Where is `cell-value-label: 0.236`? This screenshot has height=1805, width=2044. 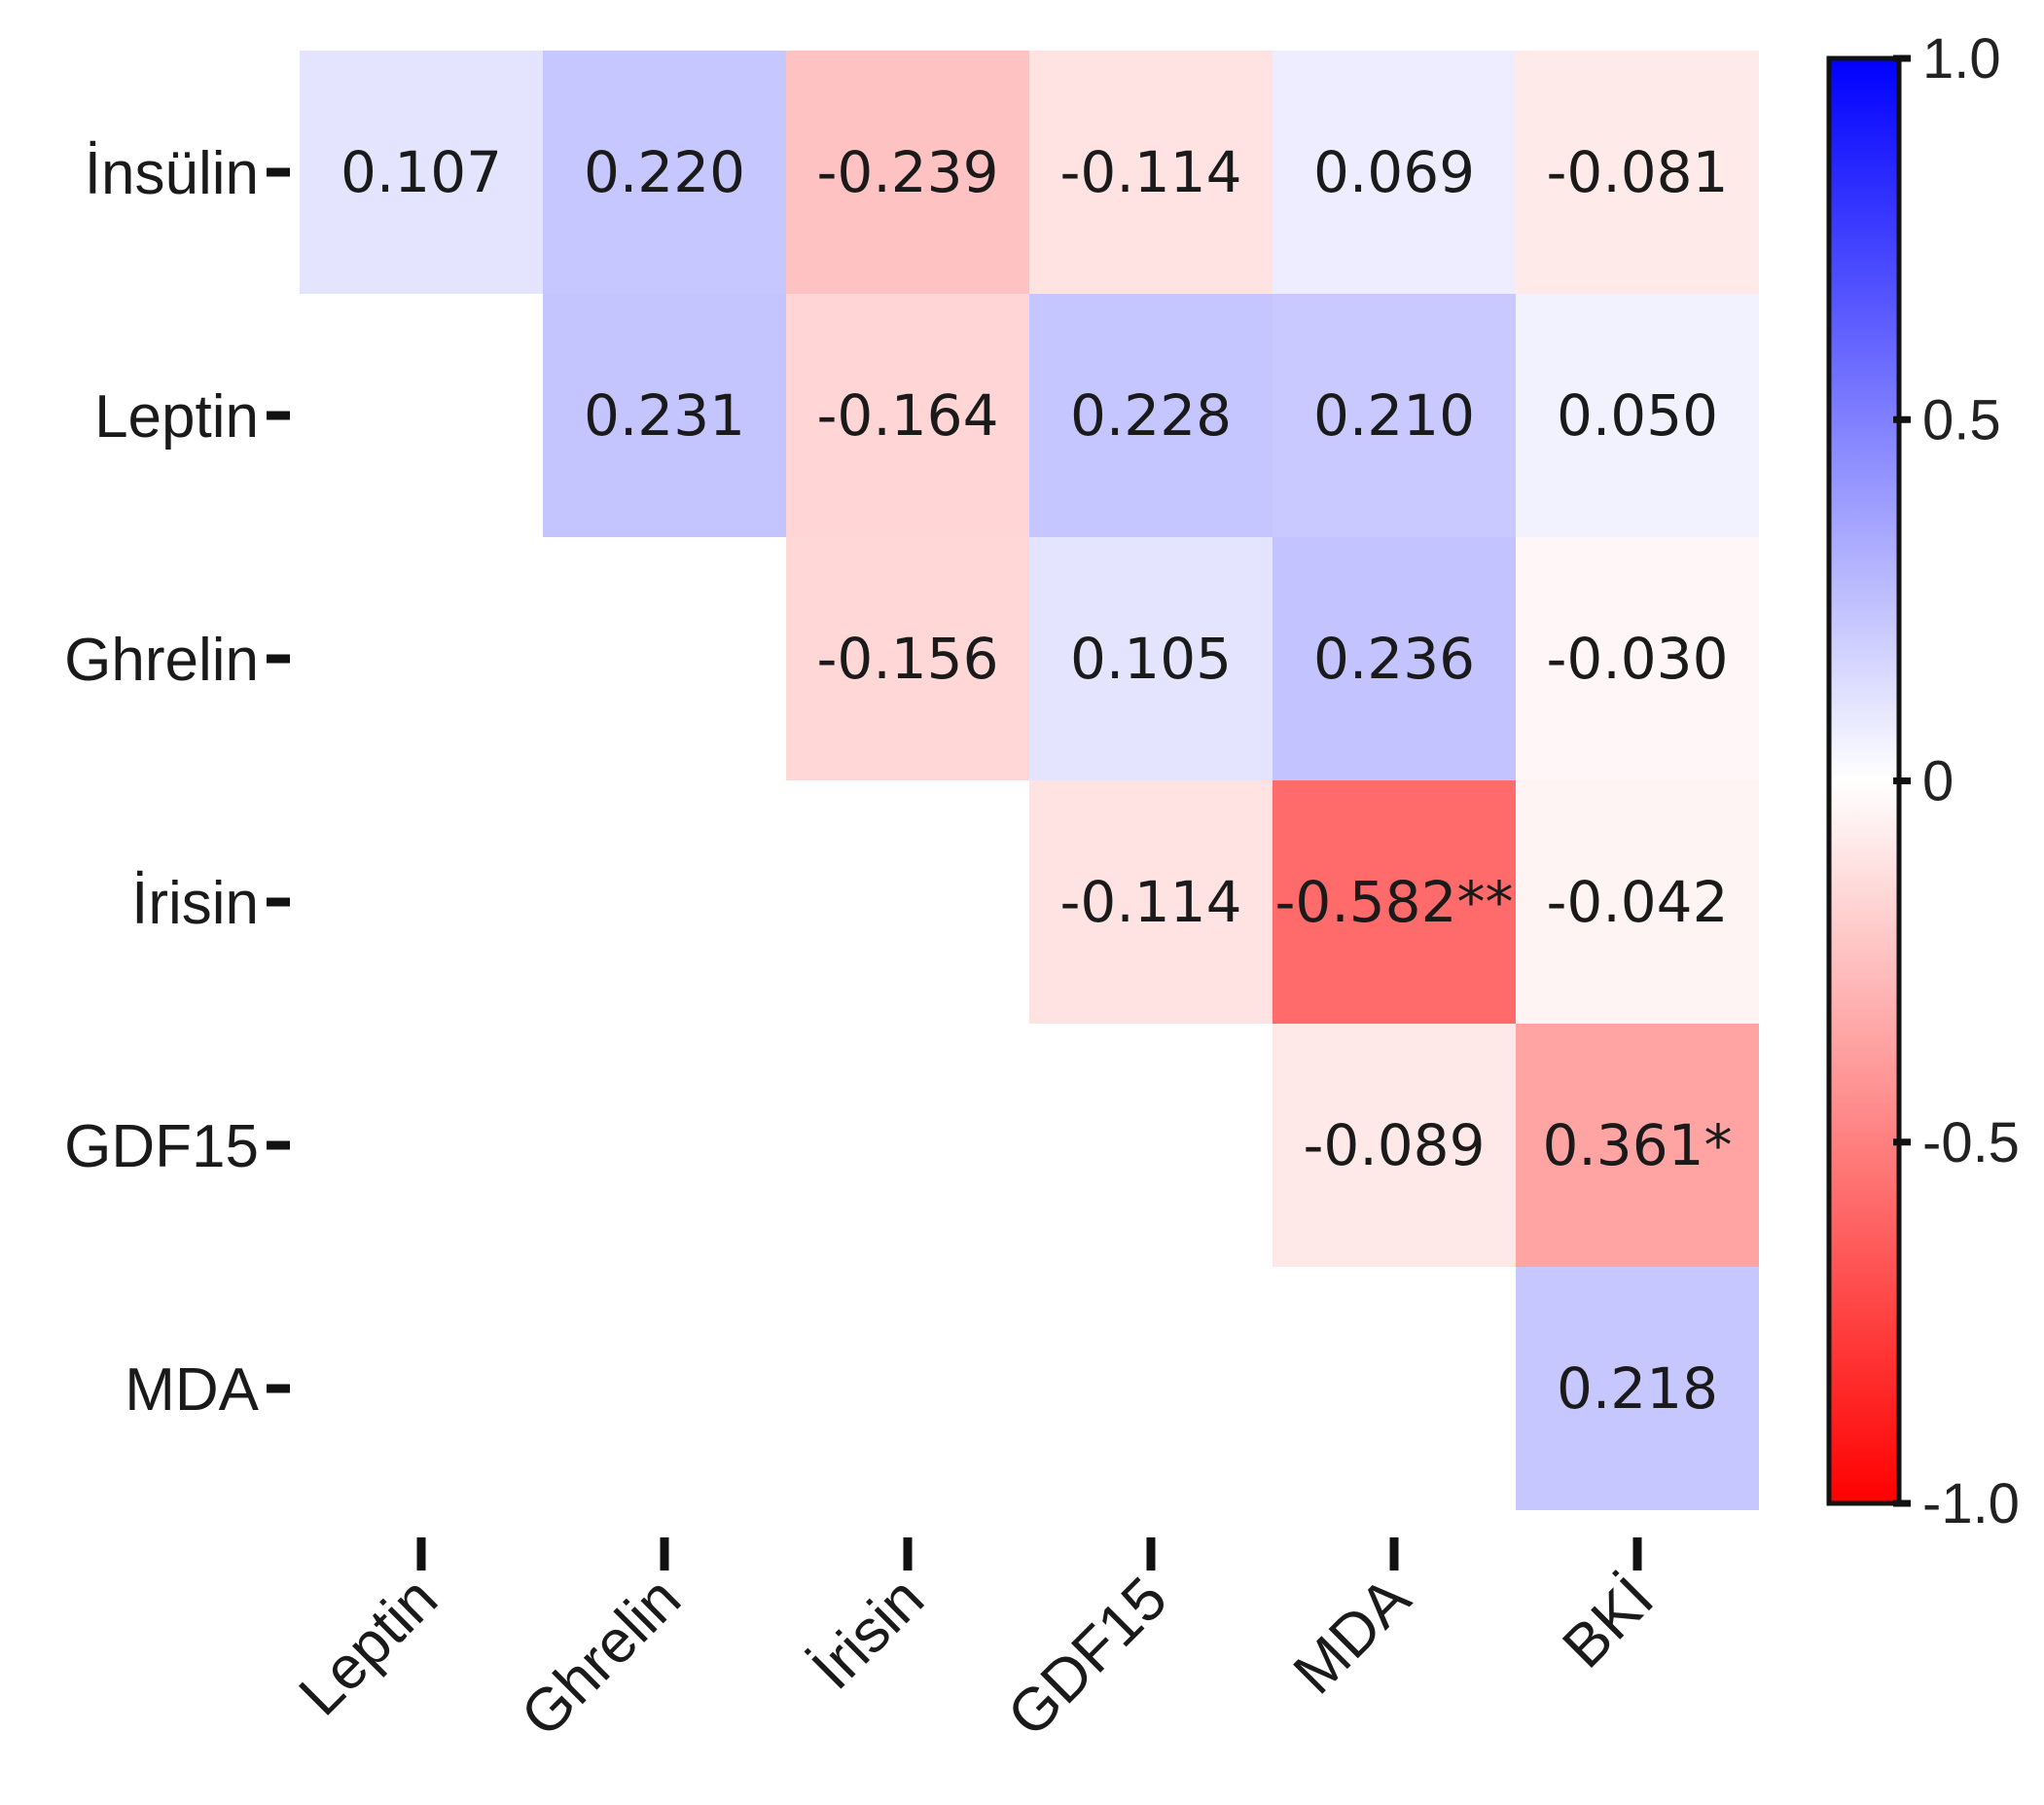 cell-value-label: 0.236 is located at coordinates (1394, 659).